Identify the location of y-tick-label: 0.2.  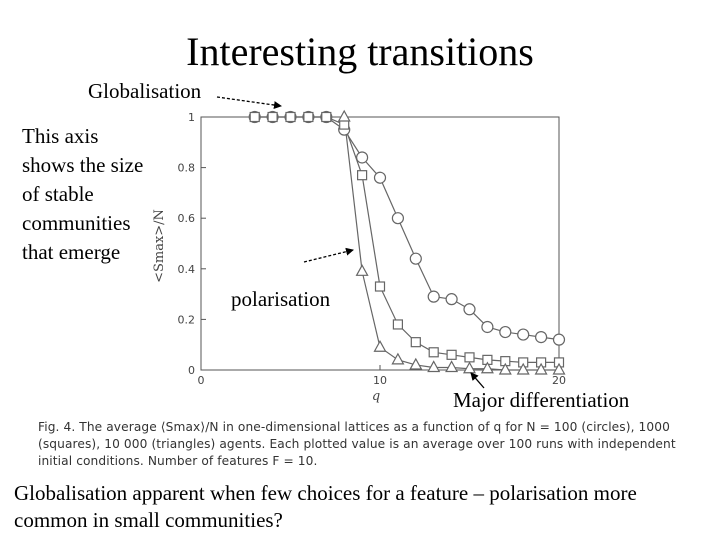
(187, 319).